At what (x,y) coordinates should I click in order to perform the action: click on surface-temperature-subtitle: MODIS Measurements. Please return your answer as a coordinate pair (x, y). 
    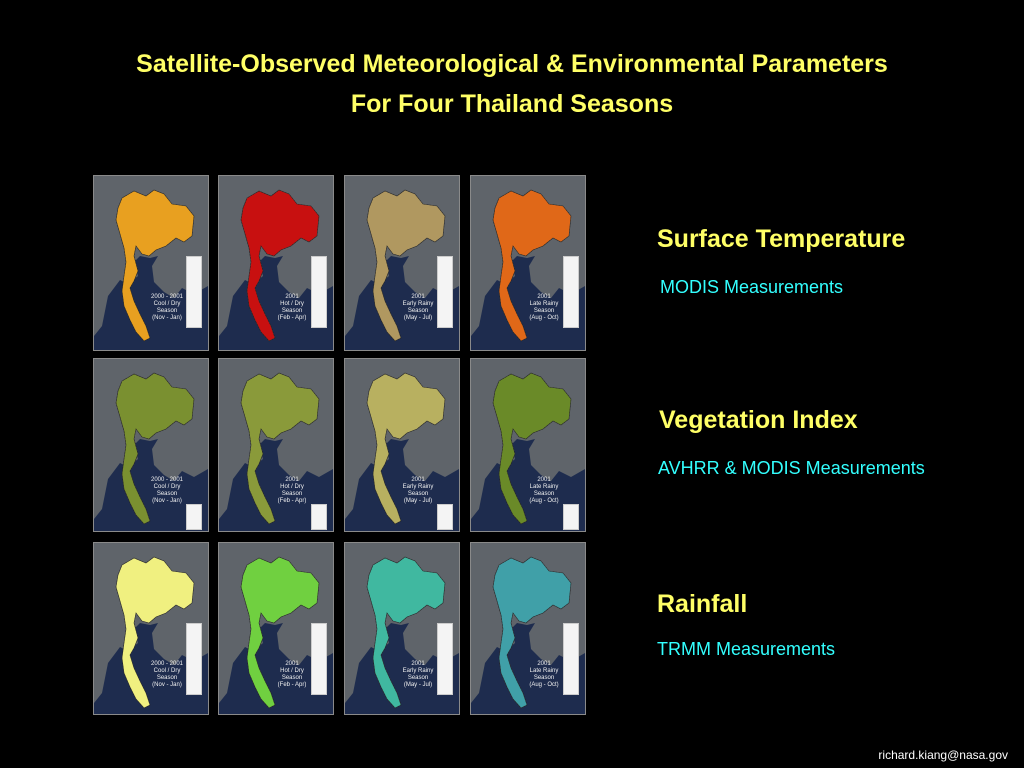
    Looking at the image, I should click on (752, 287).